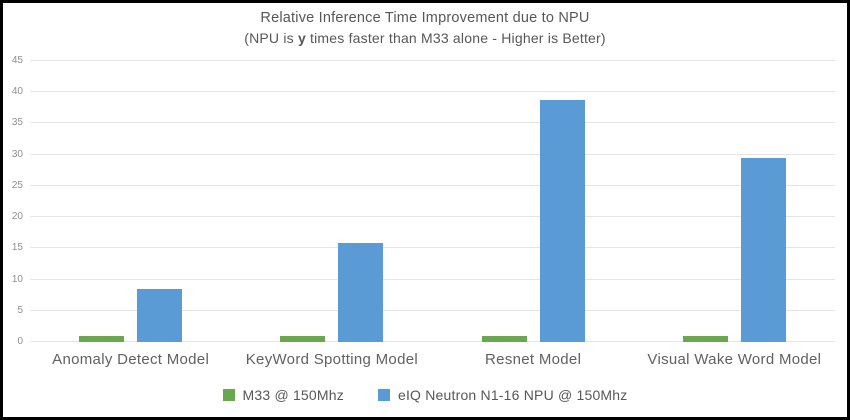 The width and height of the screenshot is (850, 420). What do you see at coordinates (17, 92) in the screenshot?
I see `y-tick-label: 40` at bounding box center [17, 92].